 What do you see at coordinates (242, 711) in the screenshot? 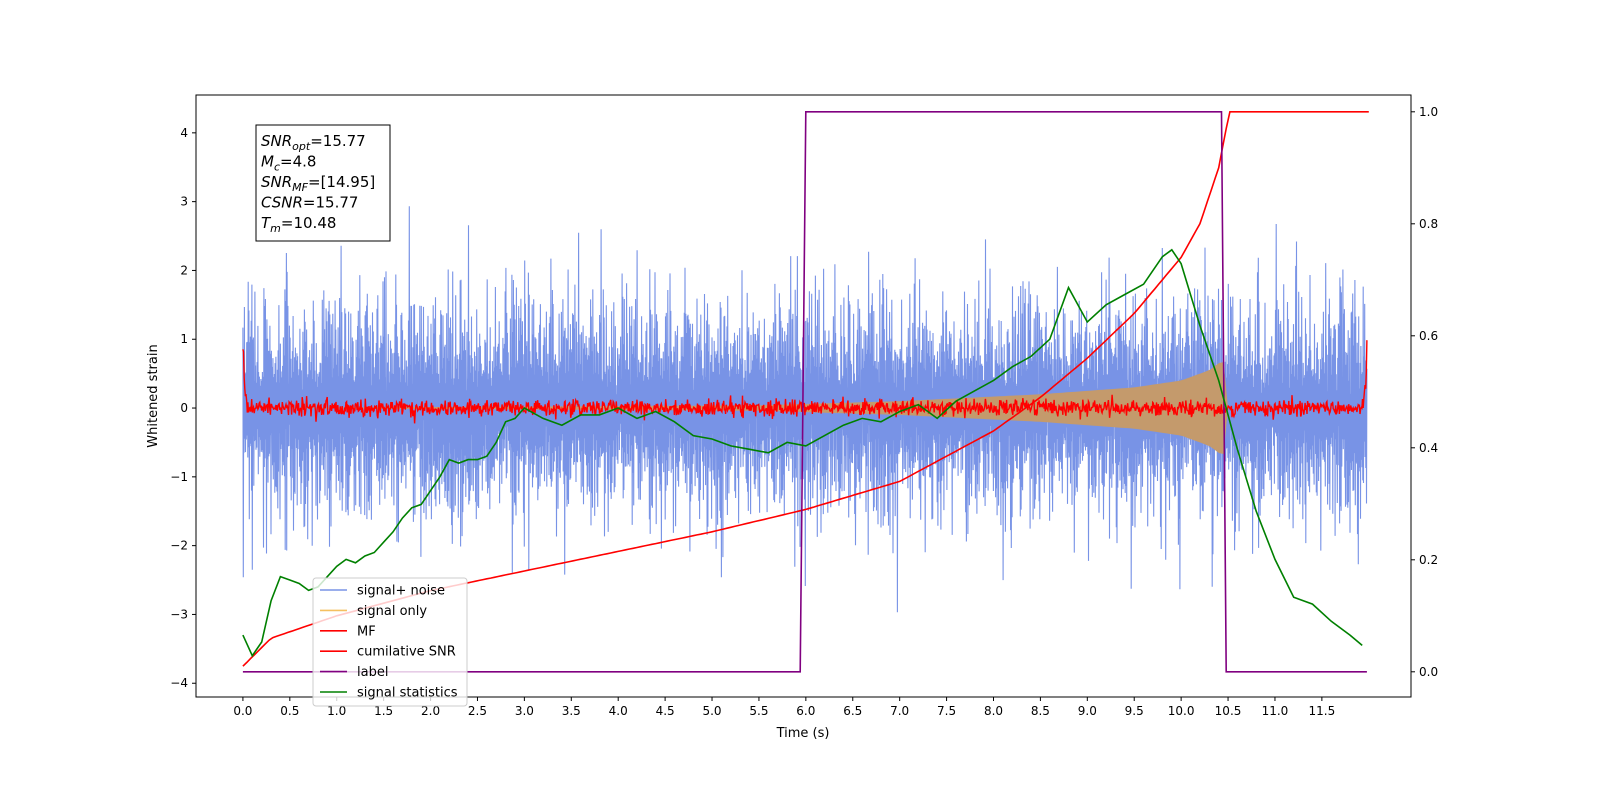
I see `x-tick-label: 0.0` at bounding box center [242, 711].